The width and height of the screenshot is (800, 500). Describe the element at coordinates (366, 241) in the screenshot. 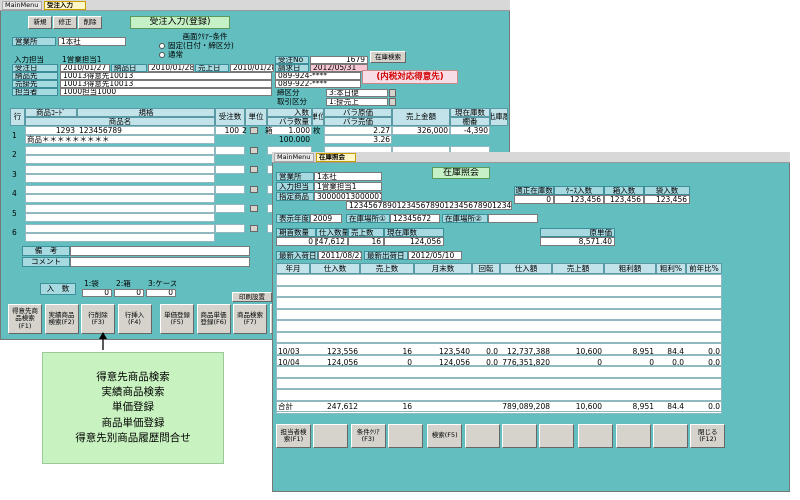

I see `summary-value: 16` at that location.